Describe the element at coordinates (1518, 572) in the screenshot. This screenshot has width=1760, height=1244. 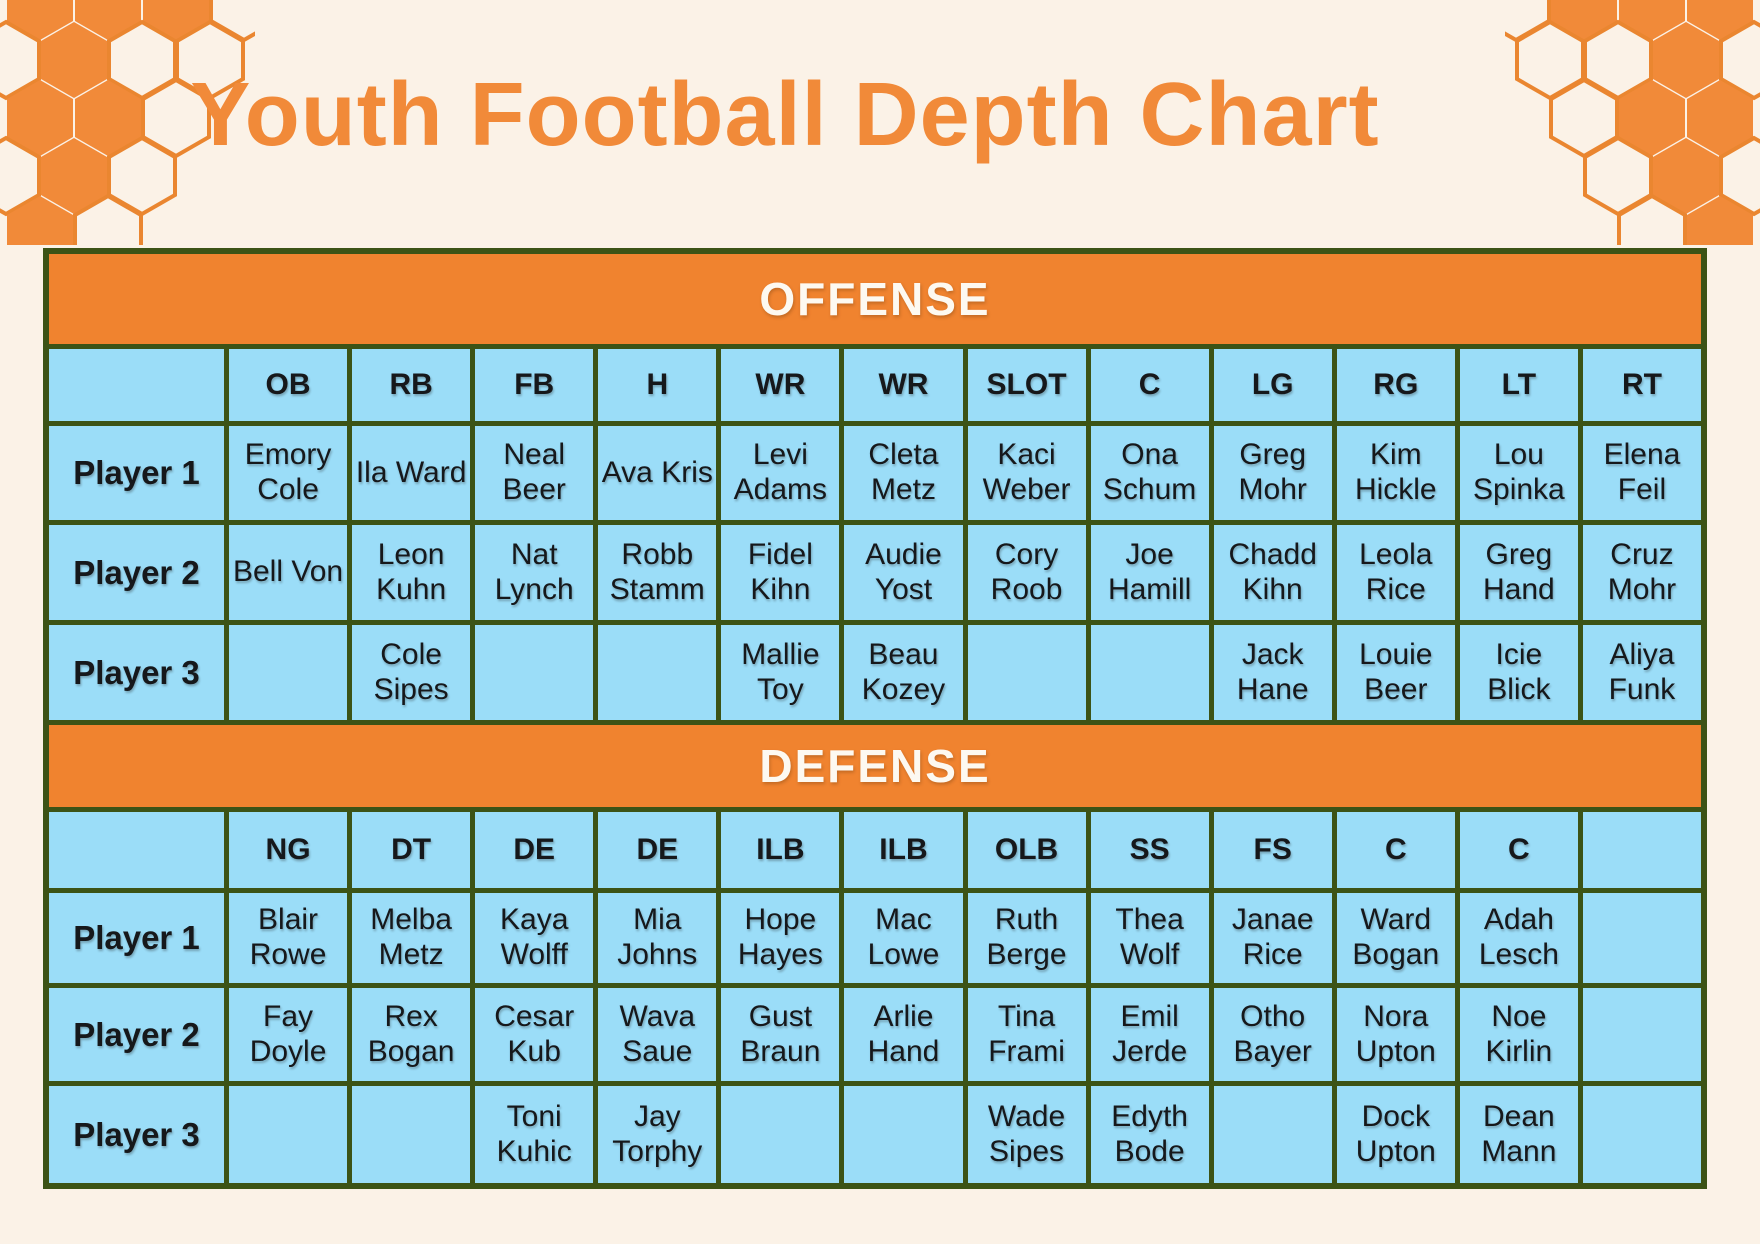
I see `player-cell: Greg Hand` at that location.